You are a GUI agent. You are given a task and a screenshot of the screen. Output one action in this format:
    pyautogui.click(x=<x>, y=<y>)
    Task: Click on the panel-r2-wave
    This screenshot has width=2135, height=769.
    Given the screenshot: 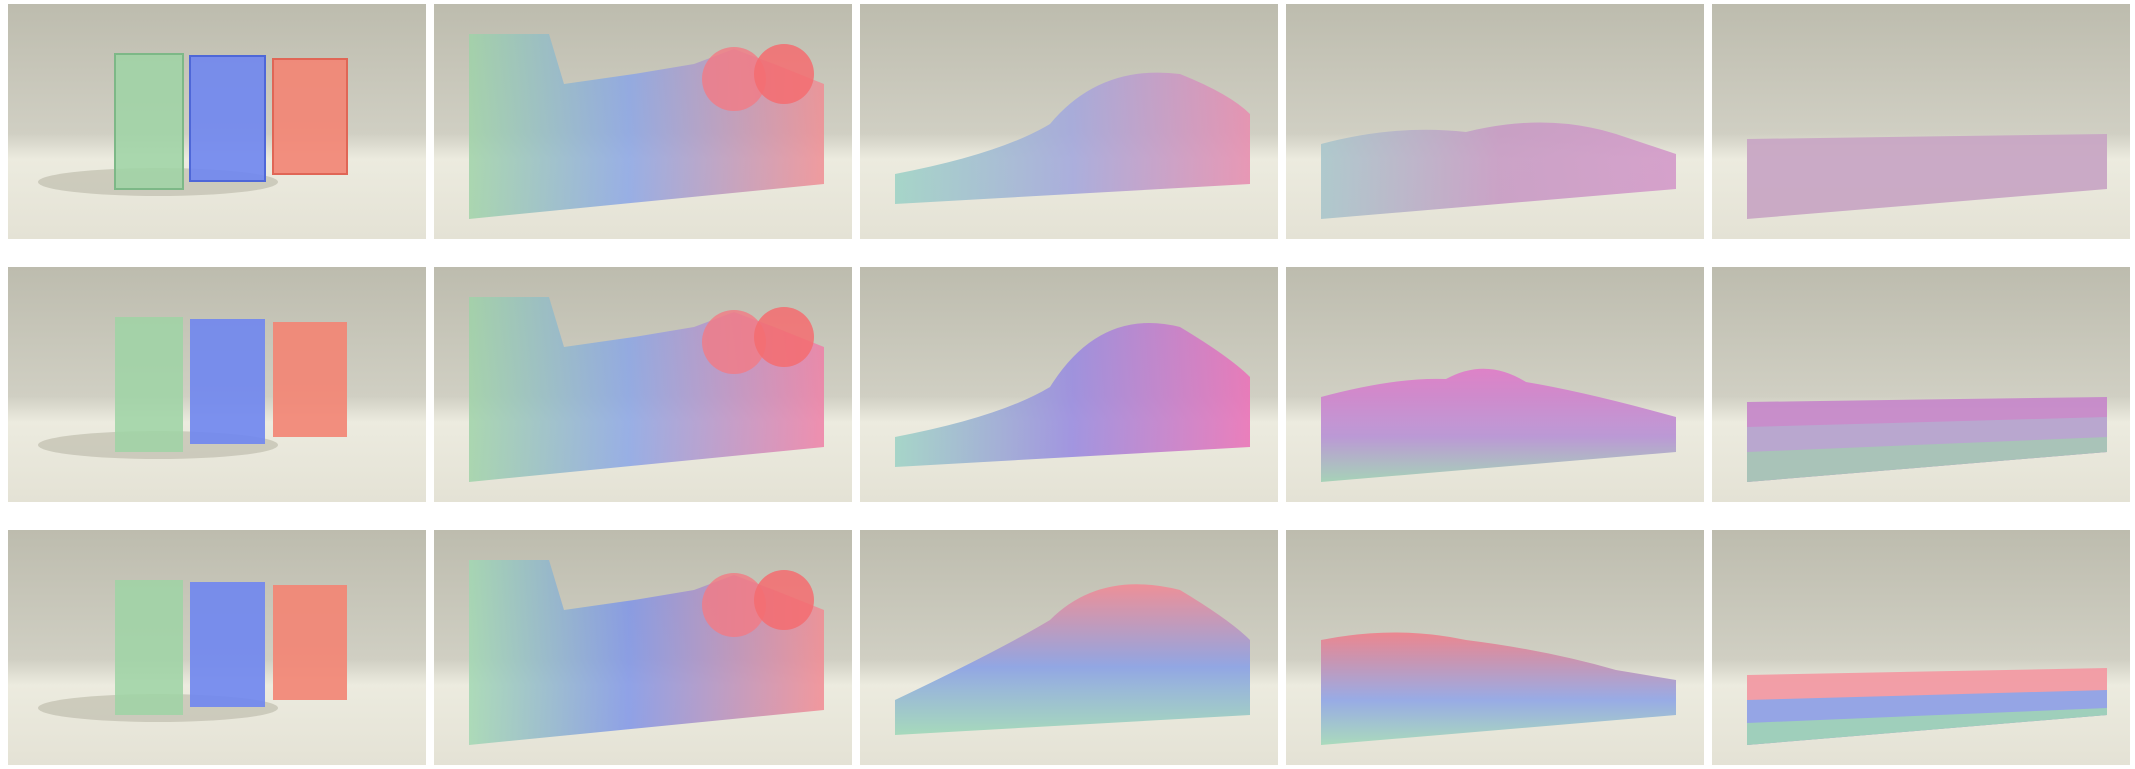 What is the action you would take?
    pyautogui.click(x=1069, y=384)
    